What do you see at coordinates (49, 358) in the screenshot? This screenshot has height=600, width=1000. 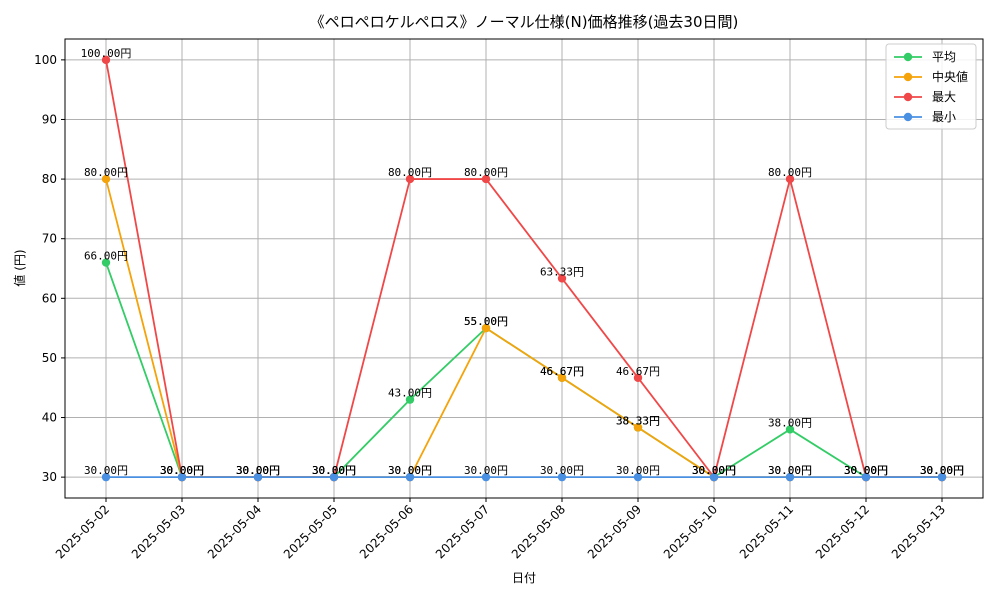 I see `y-tick-label: 50` at bounding box center [49, 358].